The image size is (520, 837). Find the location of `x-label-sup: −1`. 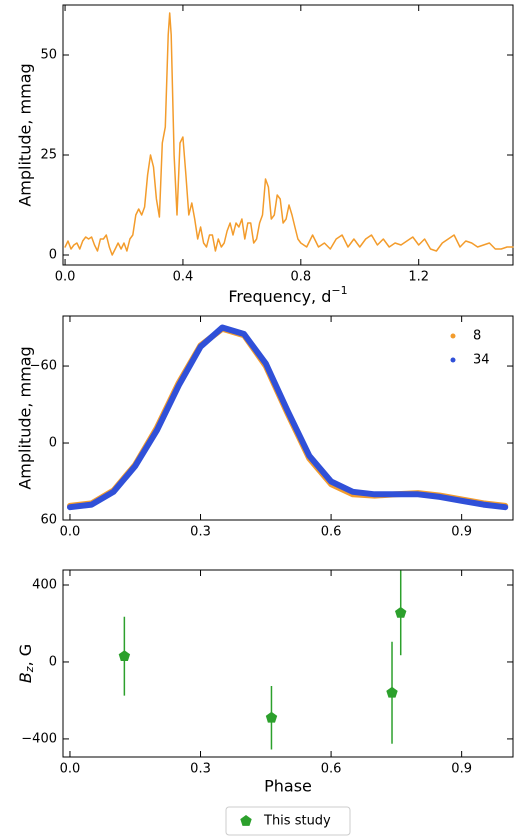

x-label-sup: −1 is located at coordinates (339, 290).